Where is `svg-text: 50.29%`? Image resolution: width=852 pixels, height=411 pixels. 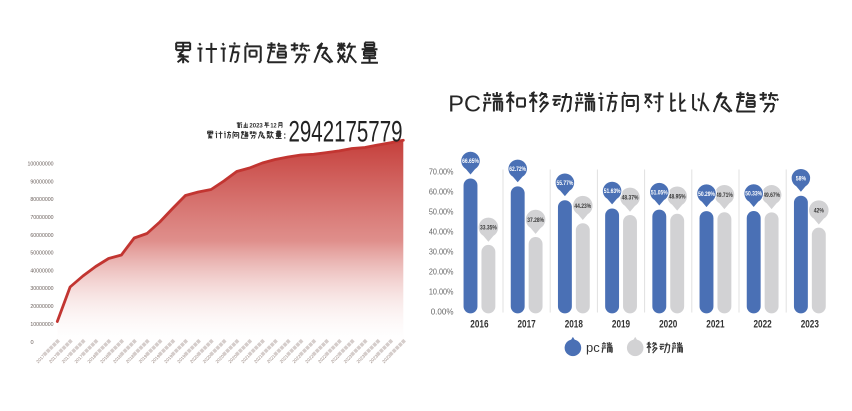
svg-text: 50.29% is located at coordinates (706, 195).